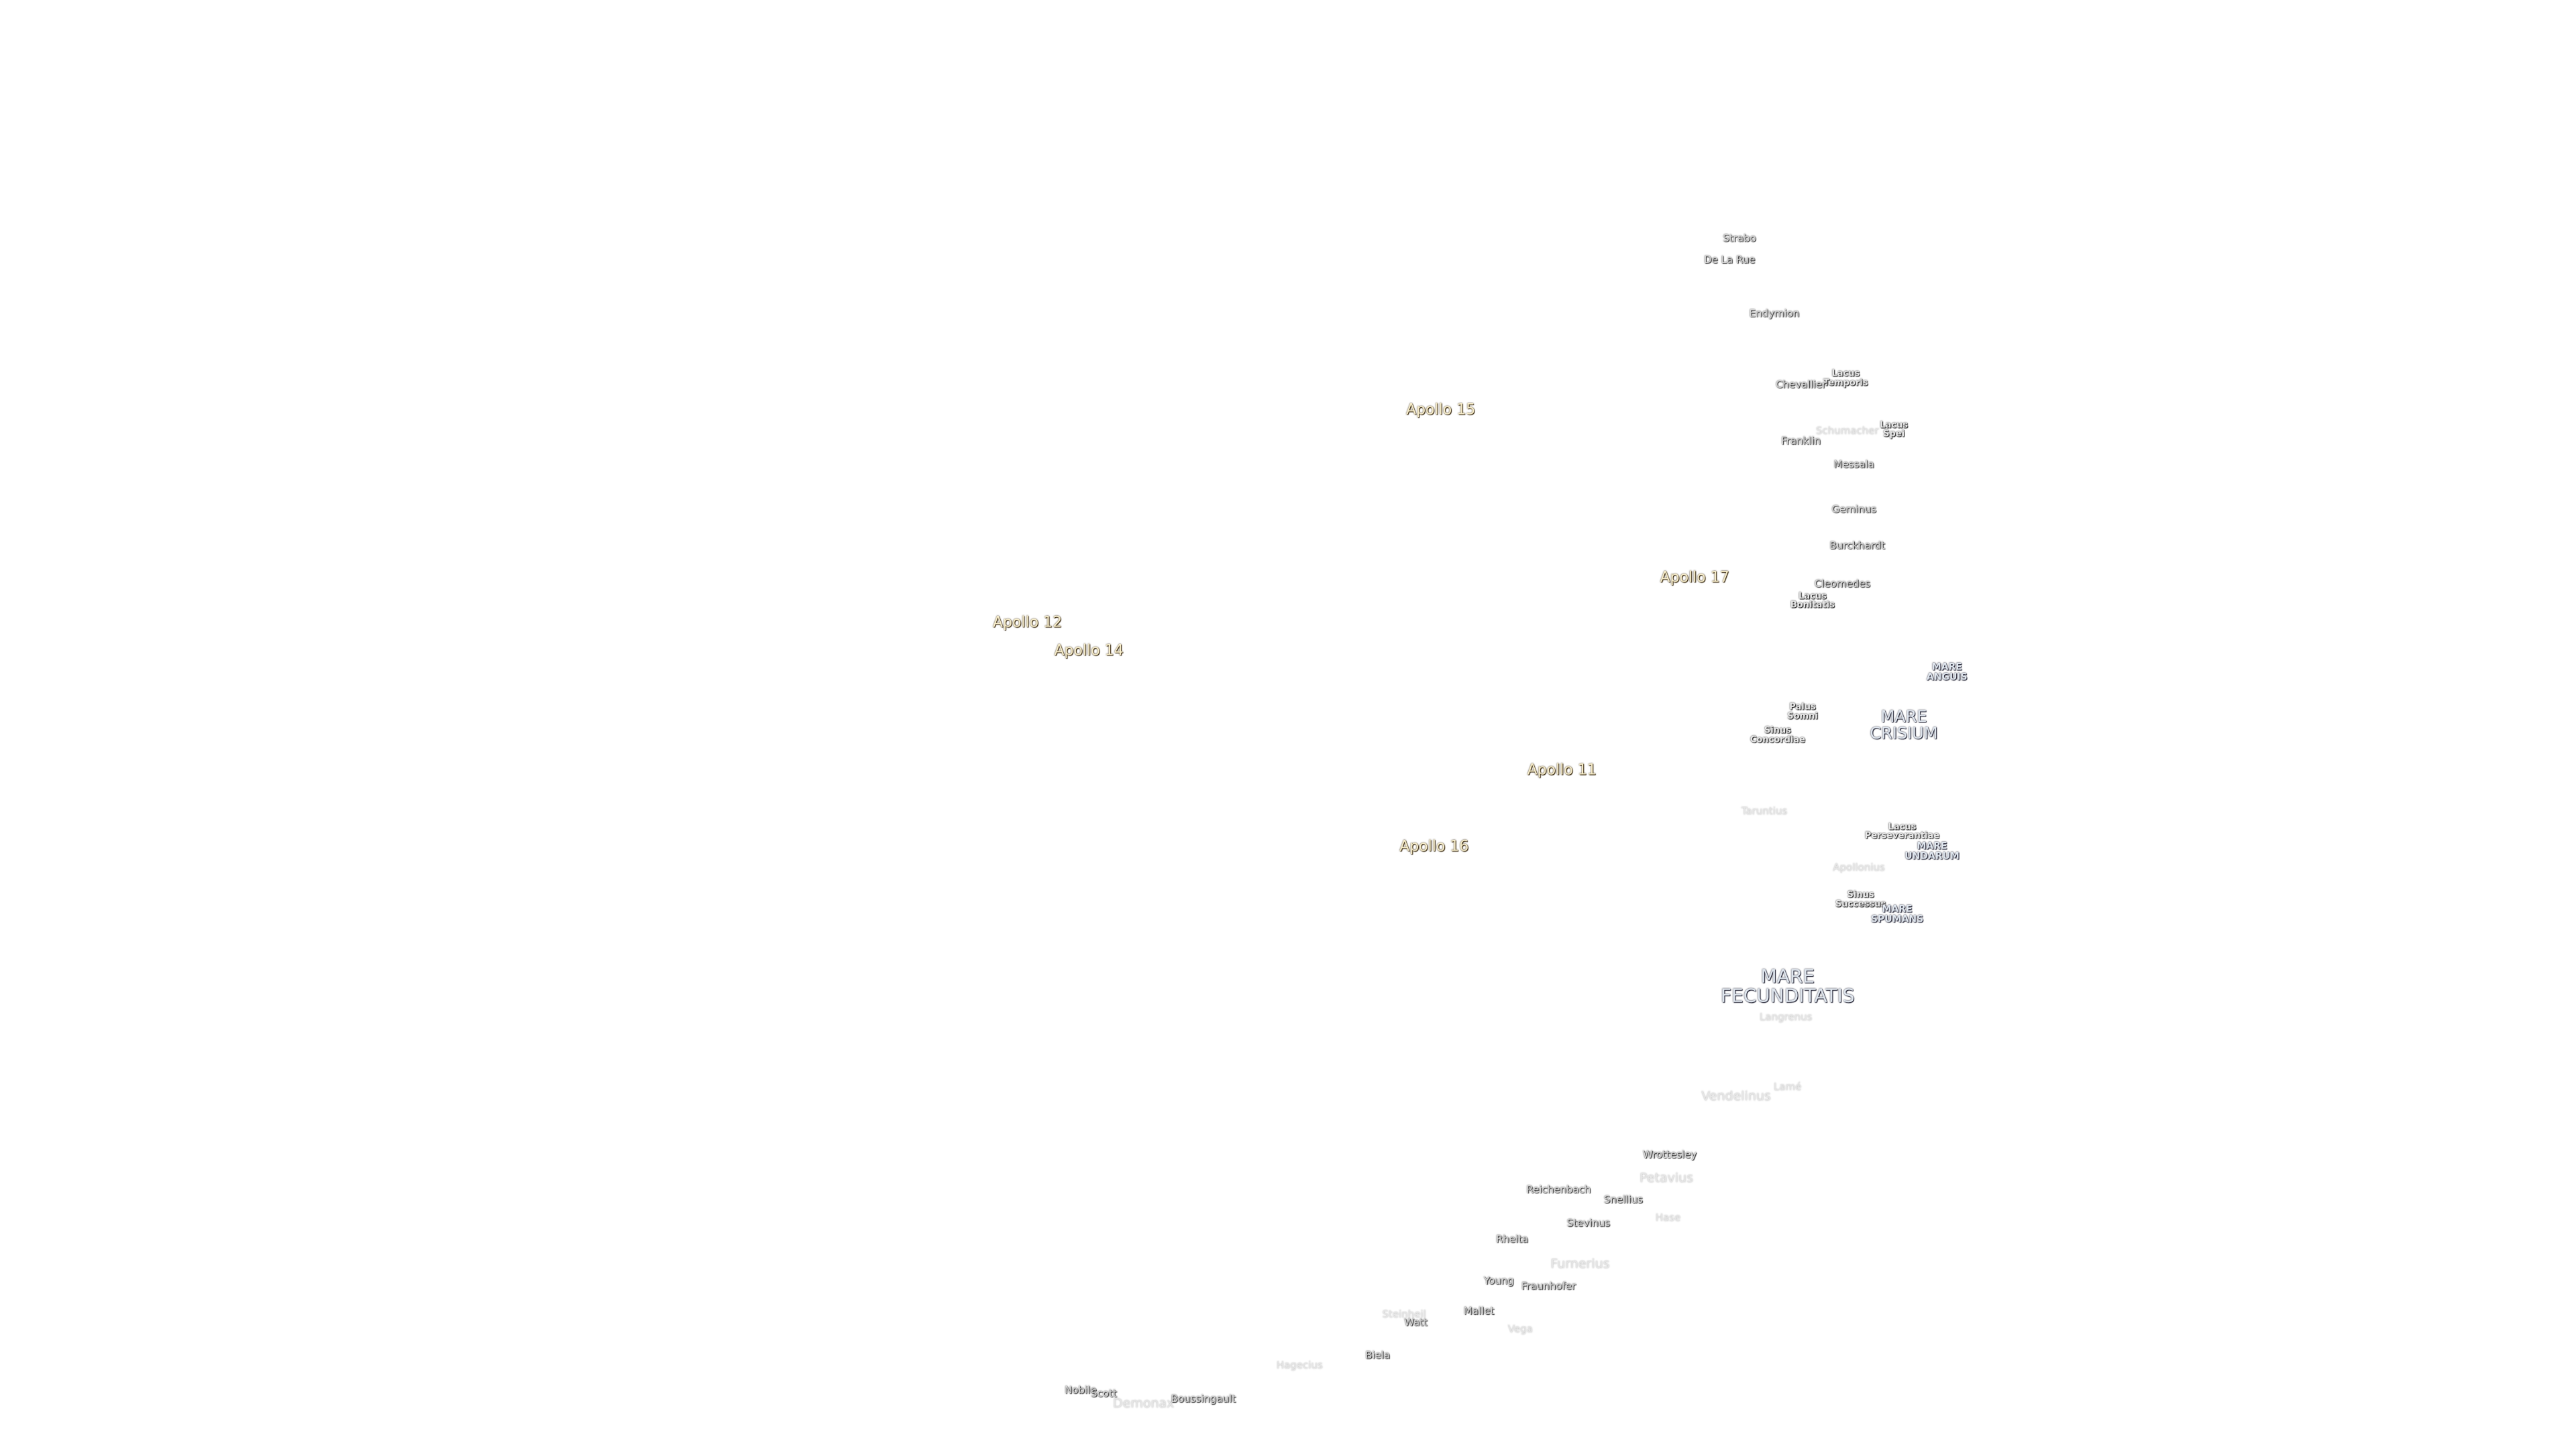 This screenshot has width=2576, height=1449. Describe the element at coordinates (1739, 238) in the screenshot. I see `map-label: Strabo` at that location.